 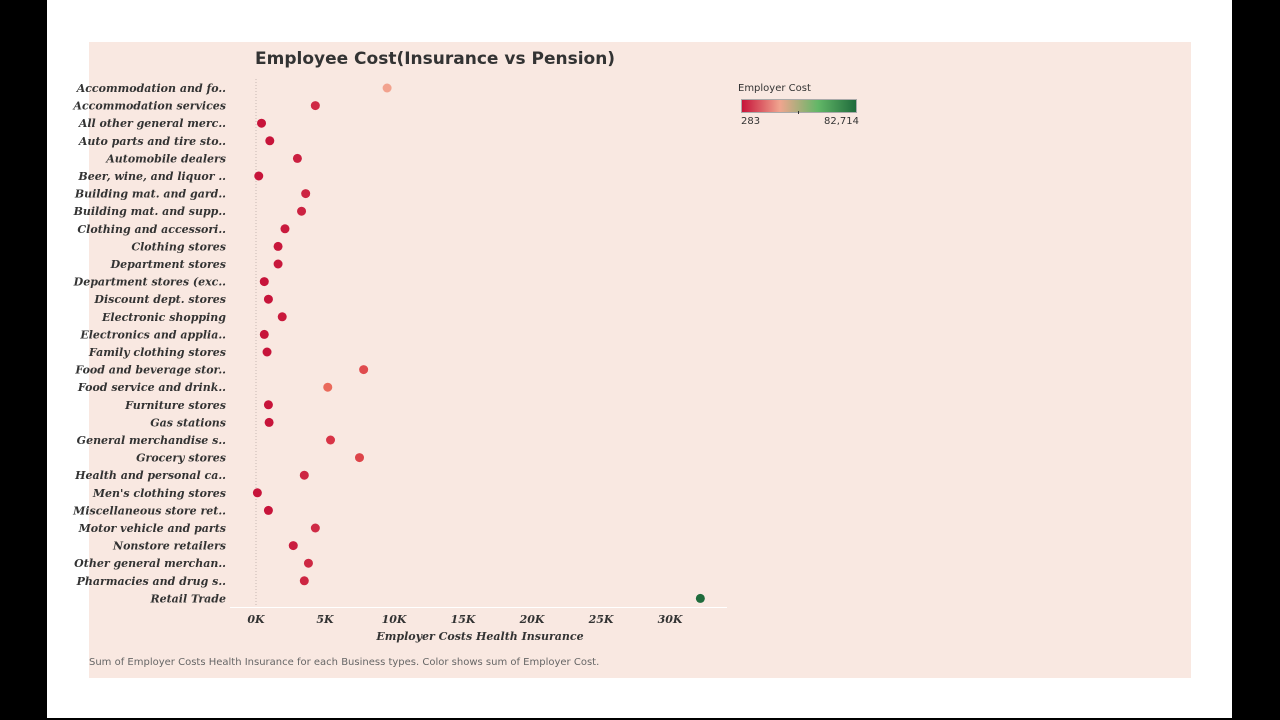 I want to click on category-label: Grocery stores, so click(x=181, y=458).